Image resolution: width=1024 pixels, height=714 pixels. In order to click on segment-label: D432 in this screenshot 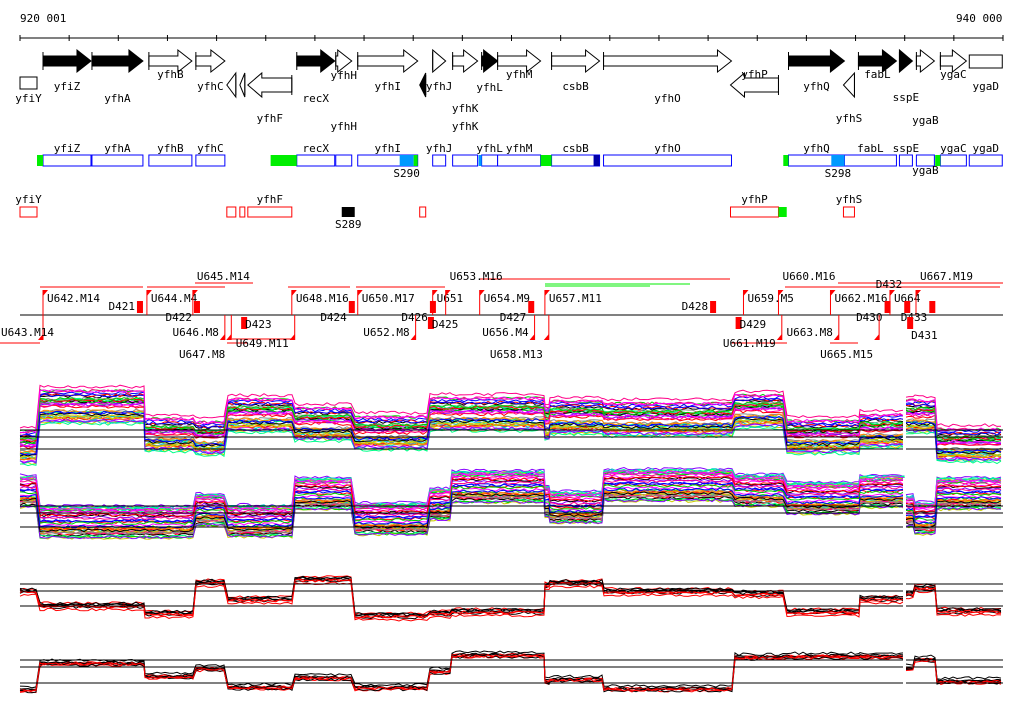, I will do `click(889, 284)`.